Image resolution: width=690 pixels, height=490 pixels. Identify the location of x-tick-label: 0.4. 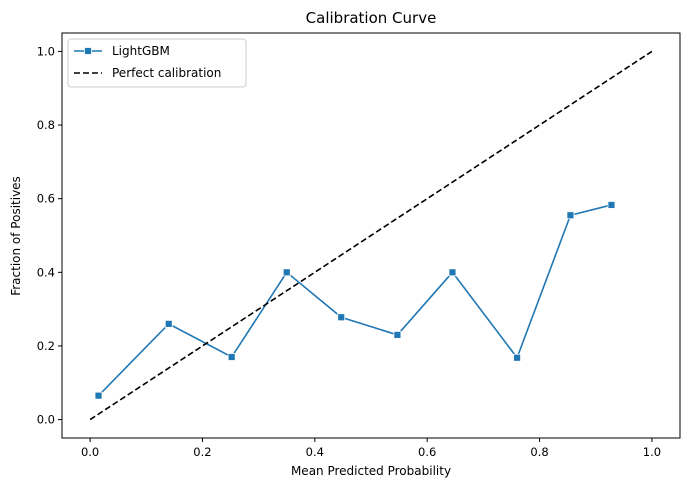
(315, 452).